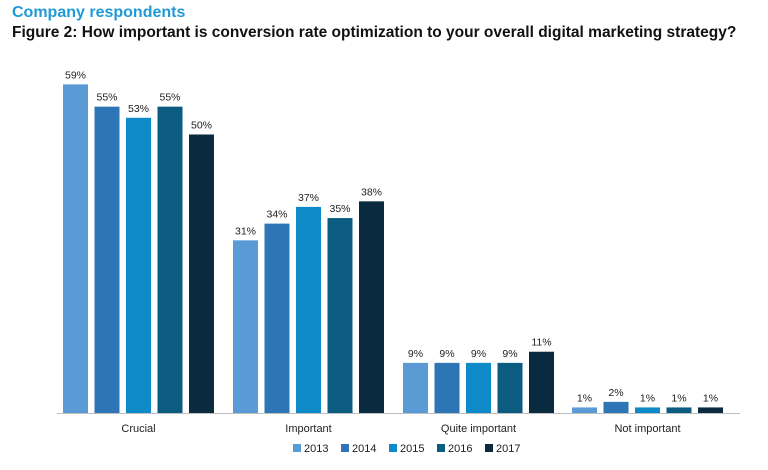 Image resolution: width=768 pixels, height=470 pixels. What do you see at coordinates (138, 265) in the screenshot?
I see `bar-crucial-2015` at bounding box center [138, 265].